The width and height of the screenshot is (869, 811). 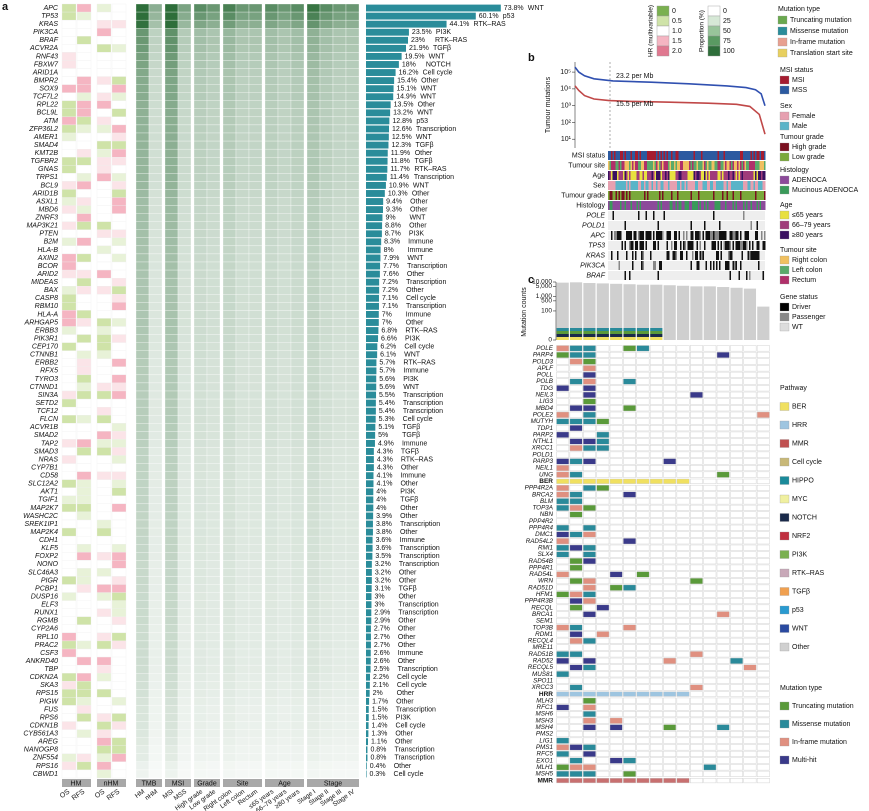 I want to click on pathway-label: RTK–RAS, so click(x=490, y=24).